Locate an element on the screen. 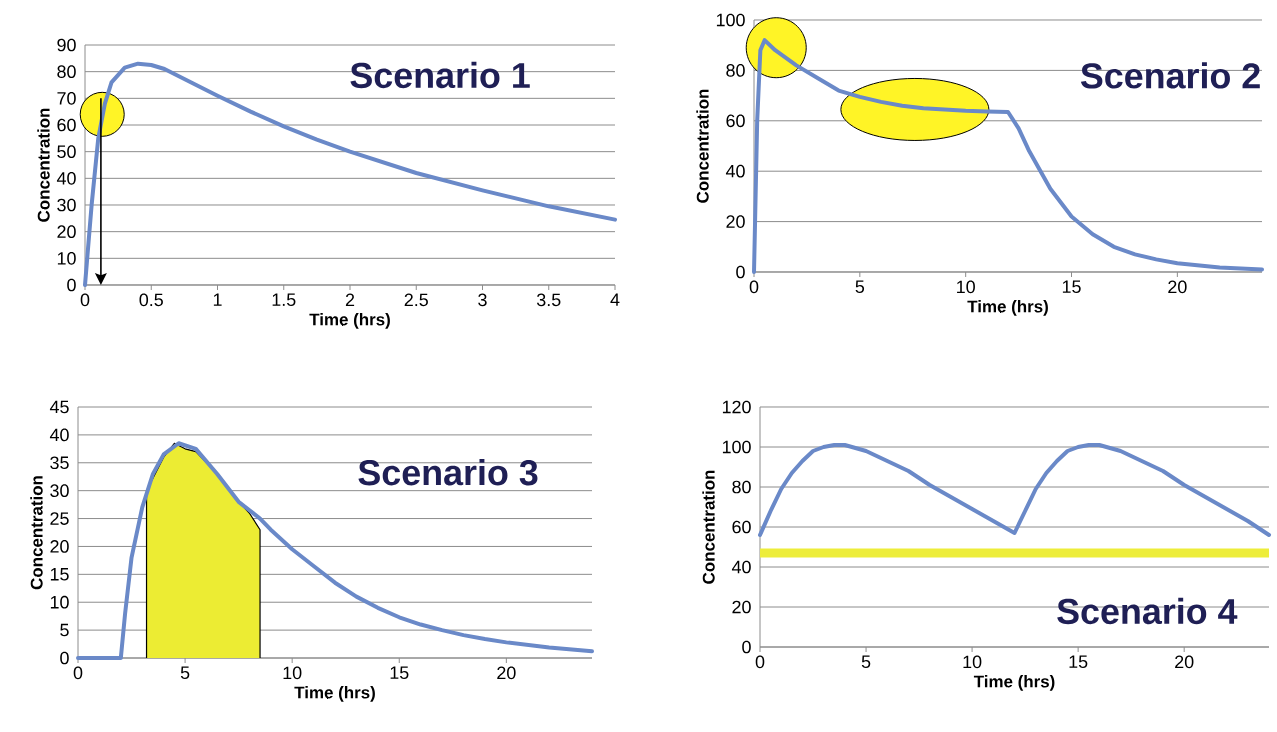 The width and height of the screenshot is (1277, 732). y-tick-label: 120 is located at coordinates (736, 407).